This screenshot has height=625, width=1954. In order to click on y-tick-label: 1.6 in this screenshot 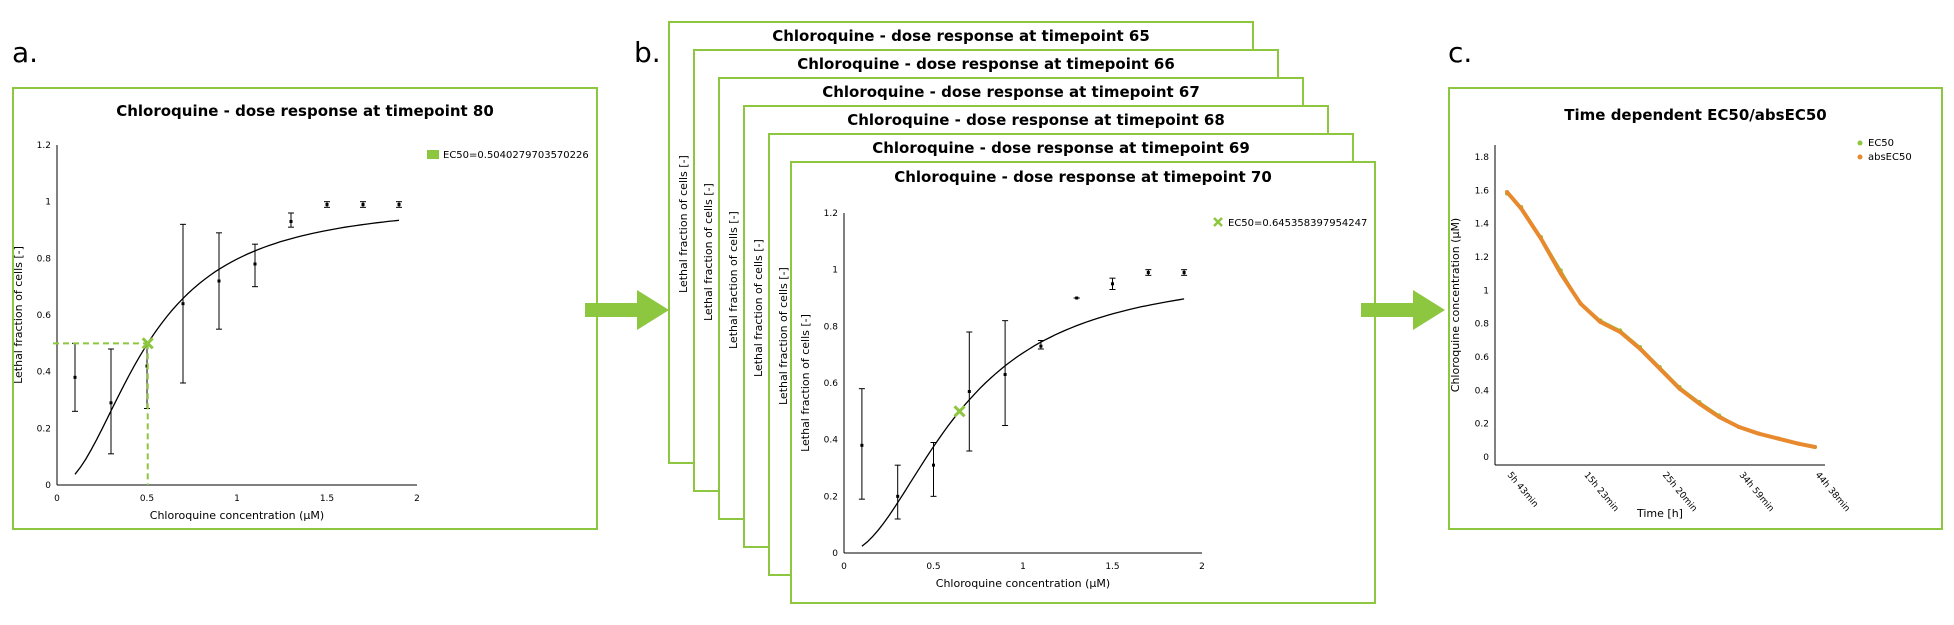, I will do `click(1482, 191)`.